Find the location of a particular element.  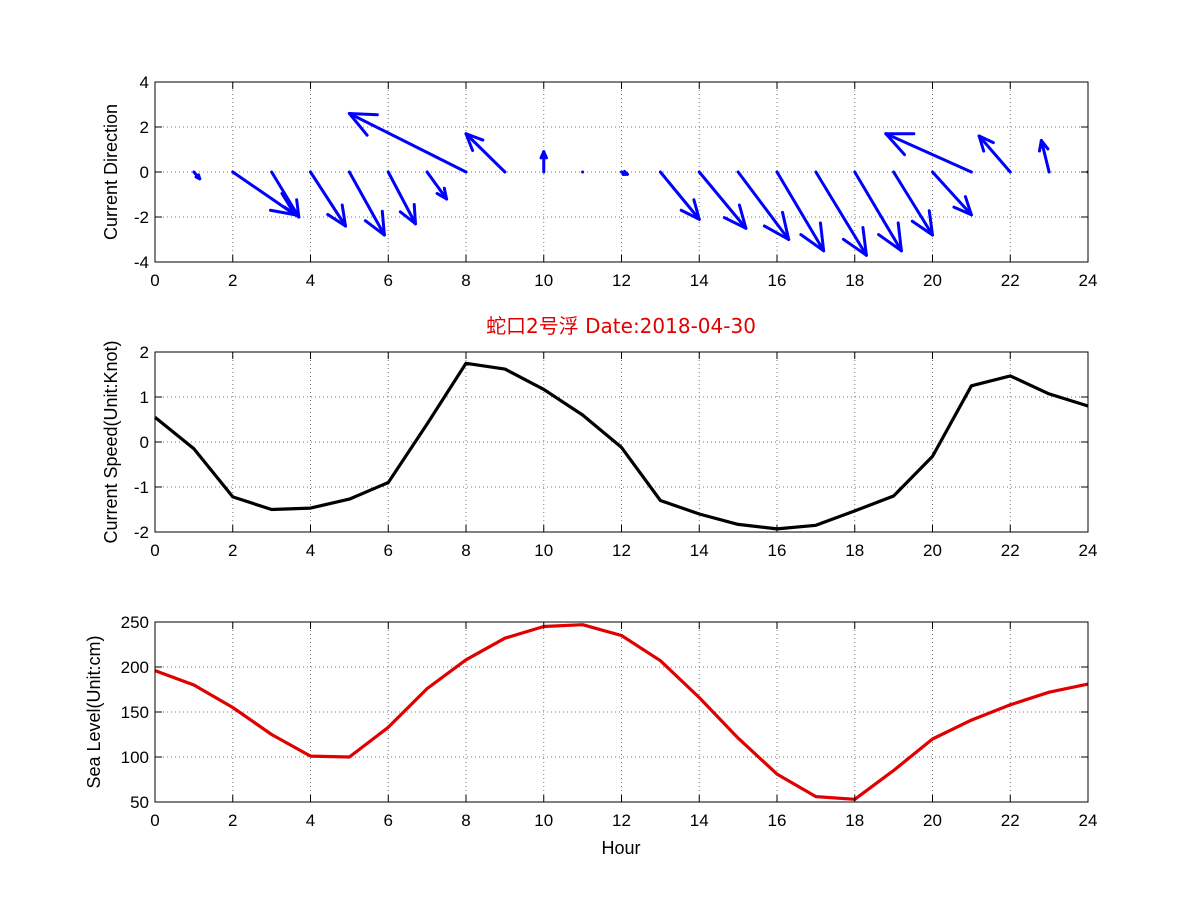

y-axis-label: Current Direction is located at coordinates (111, 172).